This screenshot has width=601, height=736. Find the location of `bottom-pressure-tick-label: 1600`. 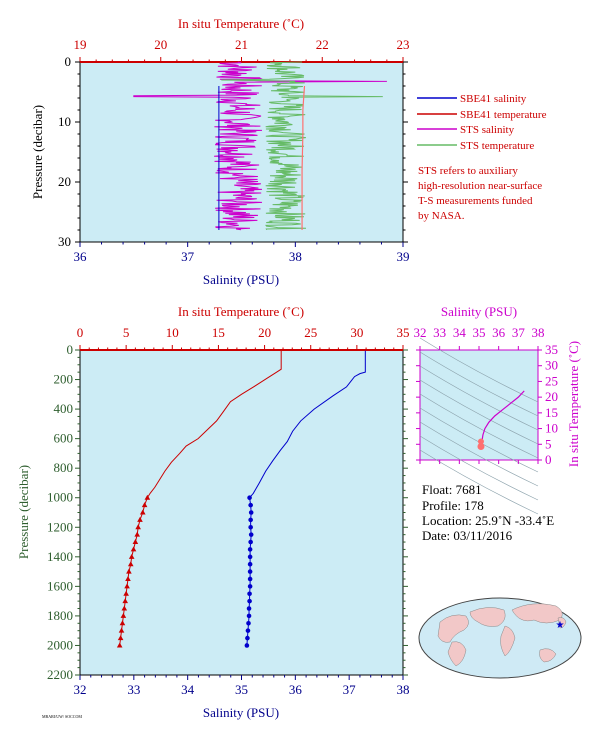

bottom-pressure-tick-label: 1600 is located at coordinates (60, 585).